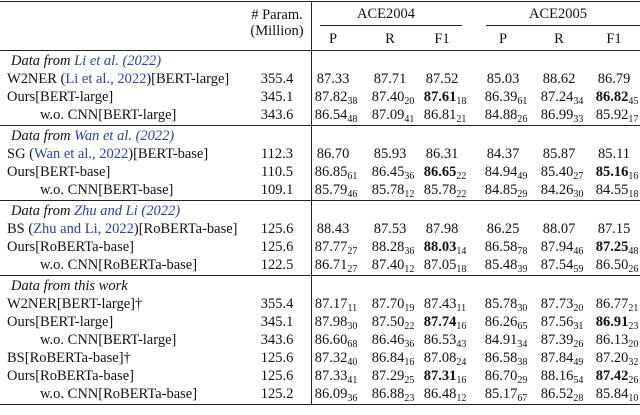 This screenshot has height=415, width=640. Describe the element at coordinates (522, 119) in the screenshot. I see `std-dev: 26` at that location.